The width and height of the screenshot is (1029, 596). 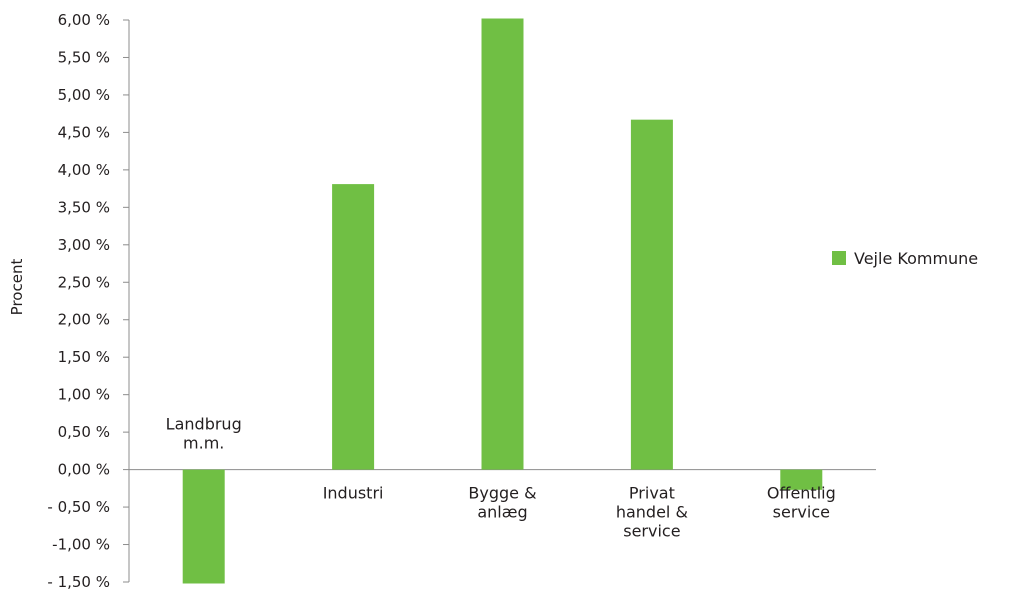 I want to click on y-tick-label: - 0,50 %, so click(x=78, y=507).